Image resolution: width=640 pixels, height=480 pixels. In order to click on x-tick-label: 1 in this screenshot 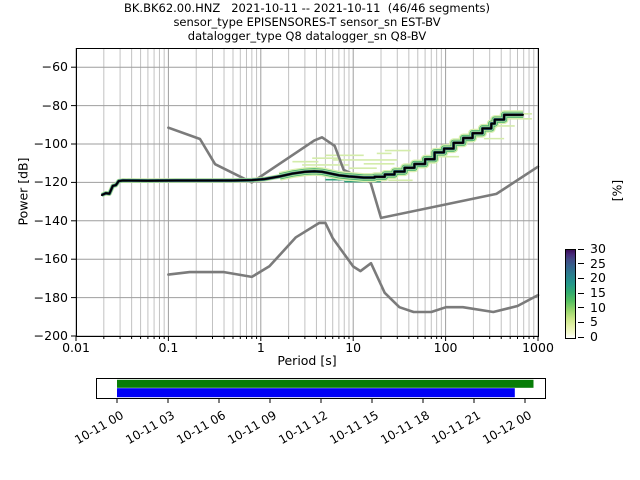, I will do `click(260, 347)`.